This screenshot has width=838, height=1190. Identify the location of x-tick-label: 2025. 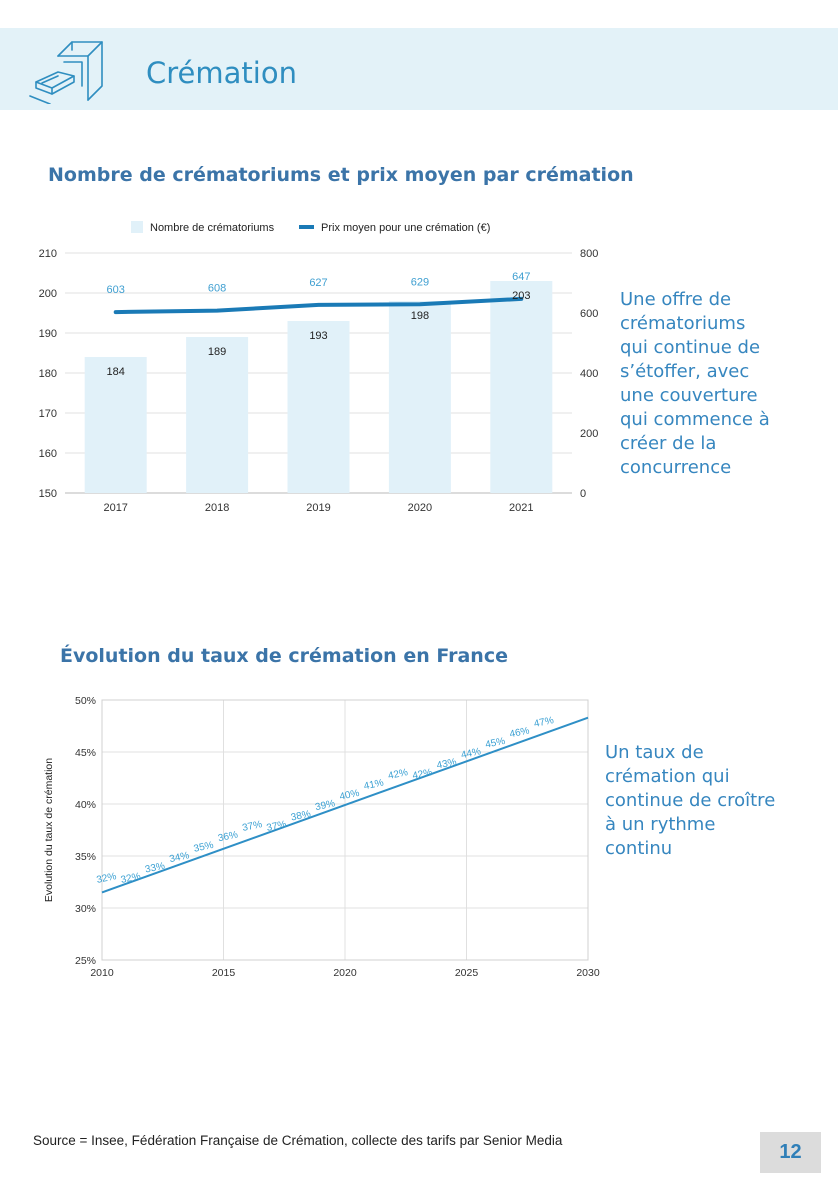
(467, 973).